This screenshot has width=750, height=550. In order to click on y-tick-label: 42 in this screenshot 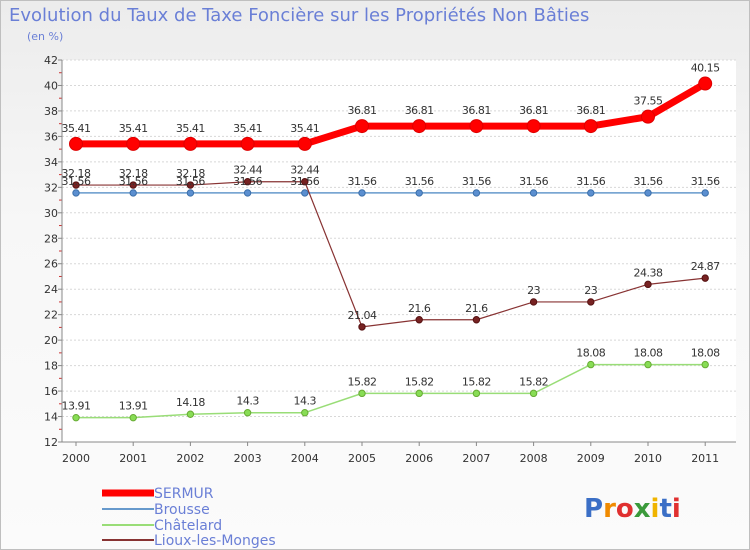, I will do `click(51, 60)`.